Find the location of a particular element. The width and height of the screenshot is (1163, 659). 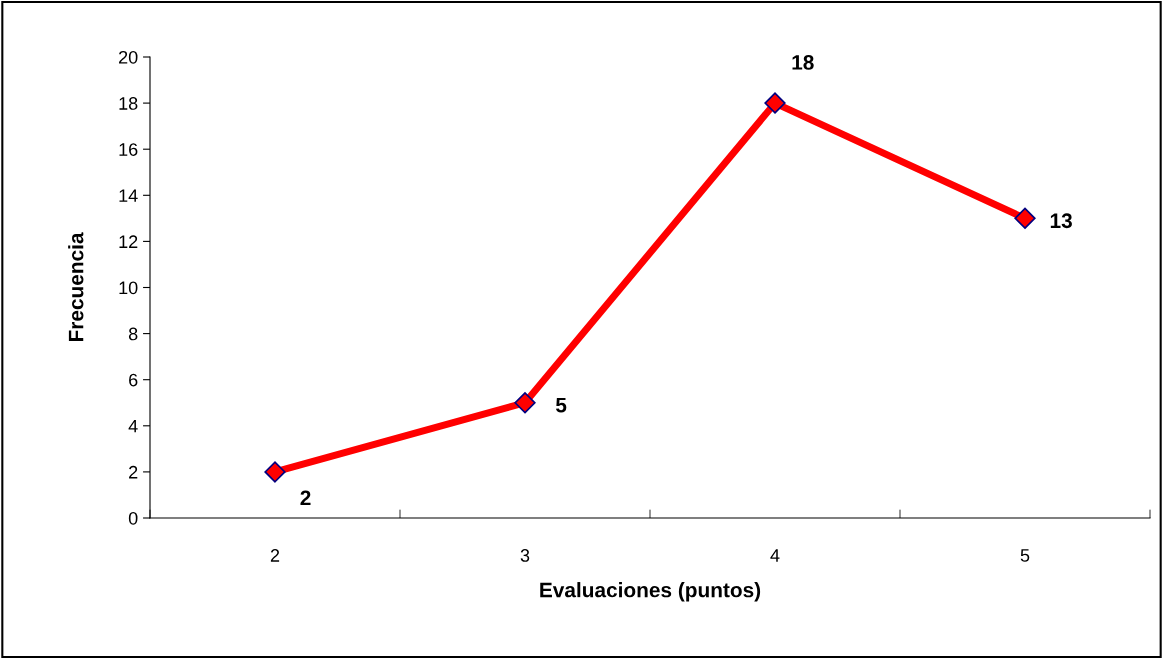

y-tick-label: 2 is located at coordinates (133, 472).